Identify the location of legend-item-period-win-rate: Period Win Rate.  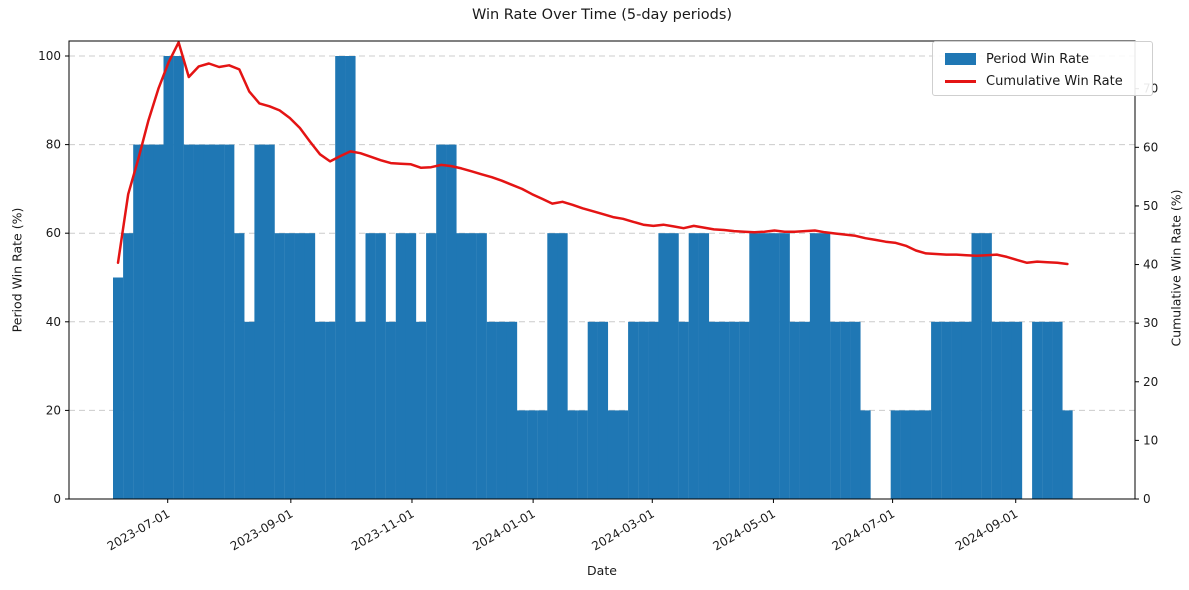
(1043, 59).